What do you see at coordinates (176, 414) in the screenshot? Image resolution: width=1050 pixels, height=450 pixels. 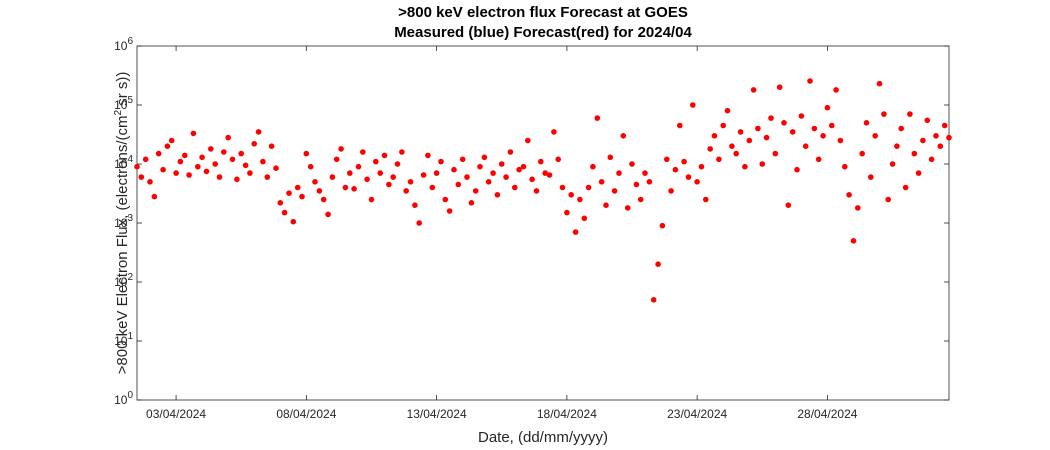 I see `x-tick-label: 03/04/2024` at bounding box center [176, 414].